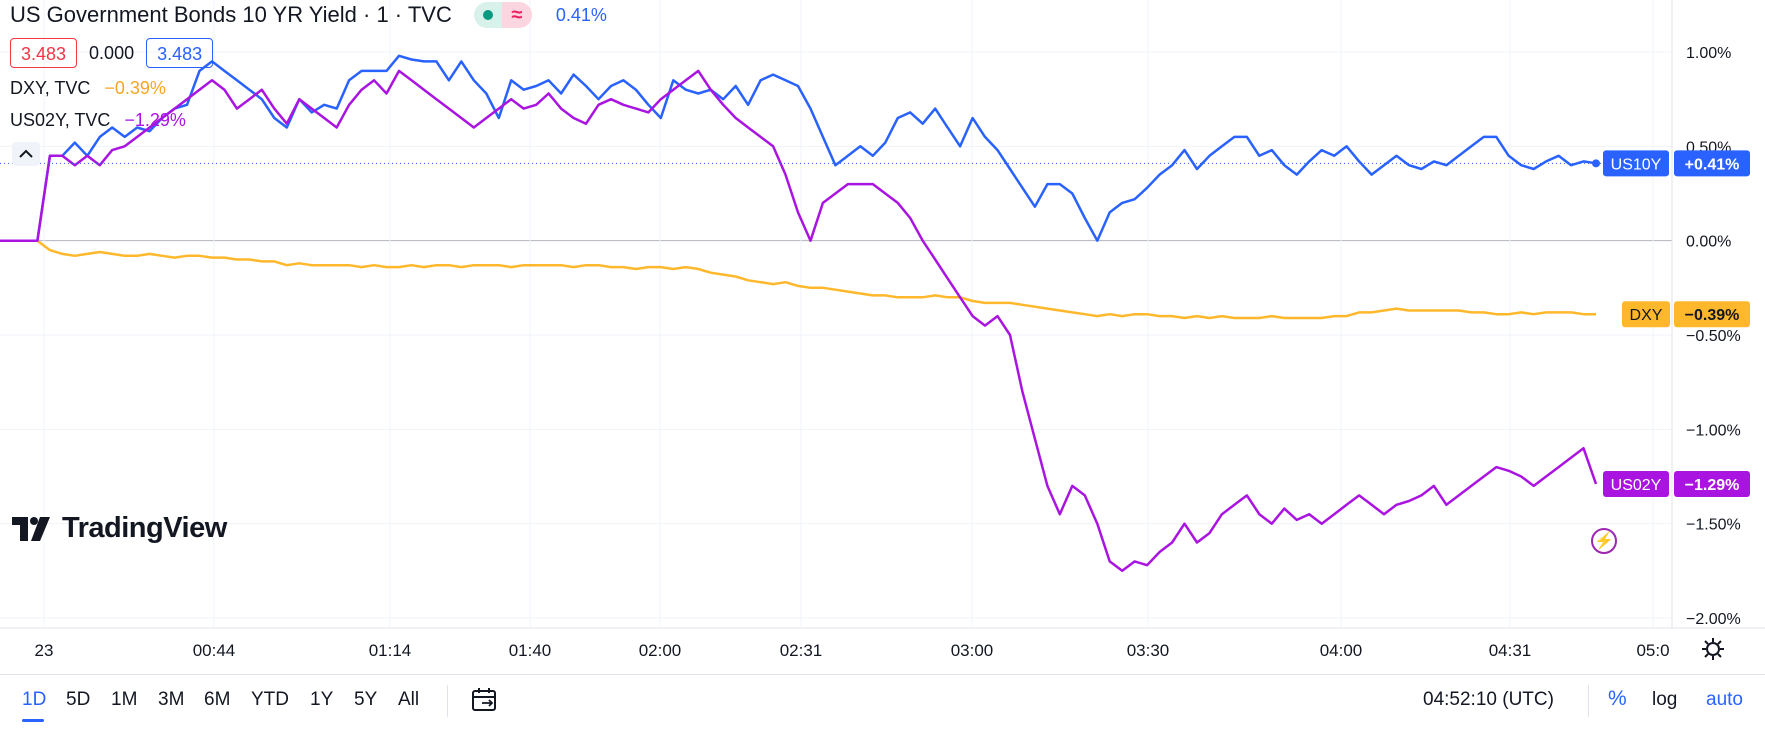 The width and height of the screenshot is (1765, 730). I want to click on y-tick-label: −2.00%, so click(1713, 619).